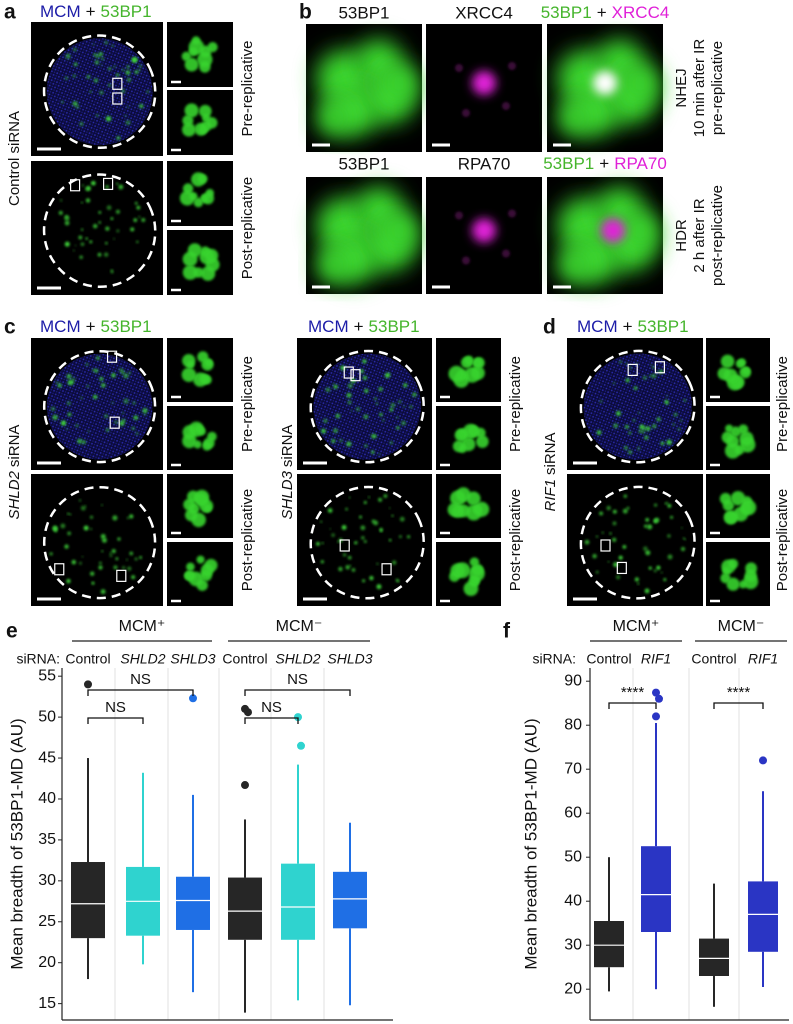  Describe the element at coordinates (115, 720) in the screenshot. I see `significance-bracket` at that location.